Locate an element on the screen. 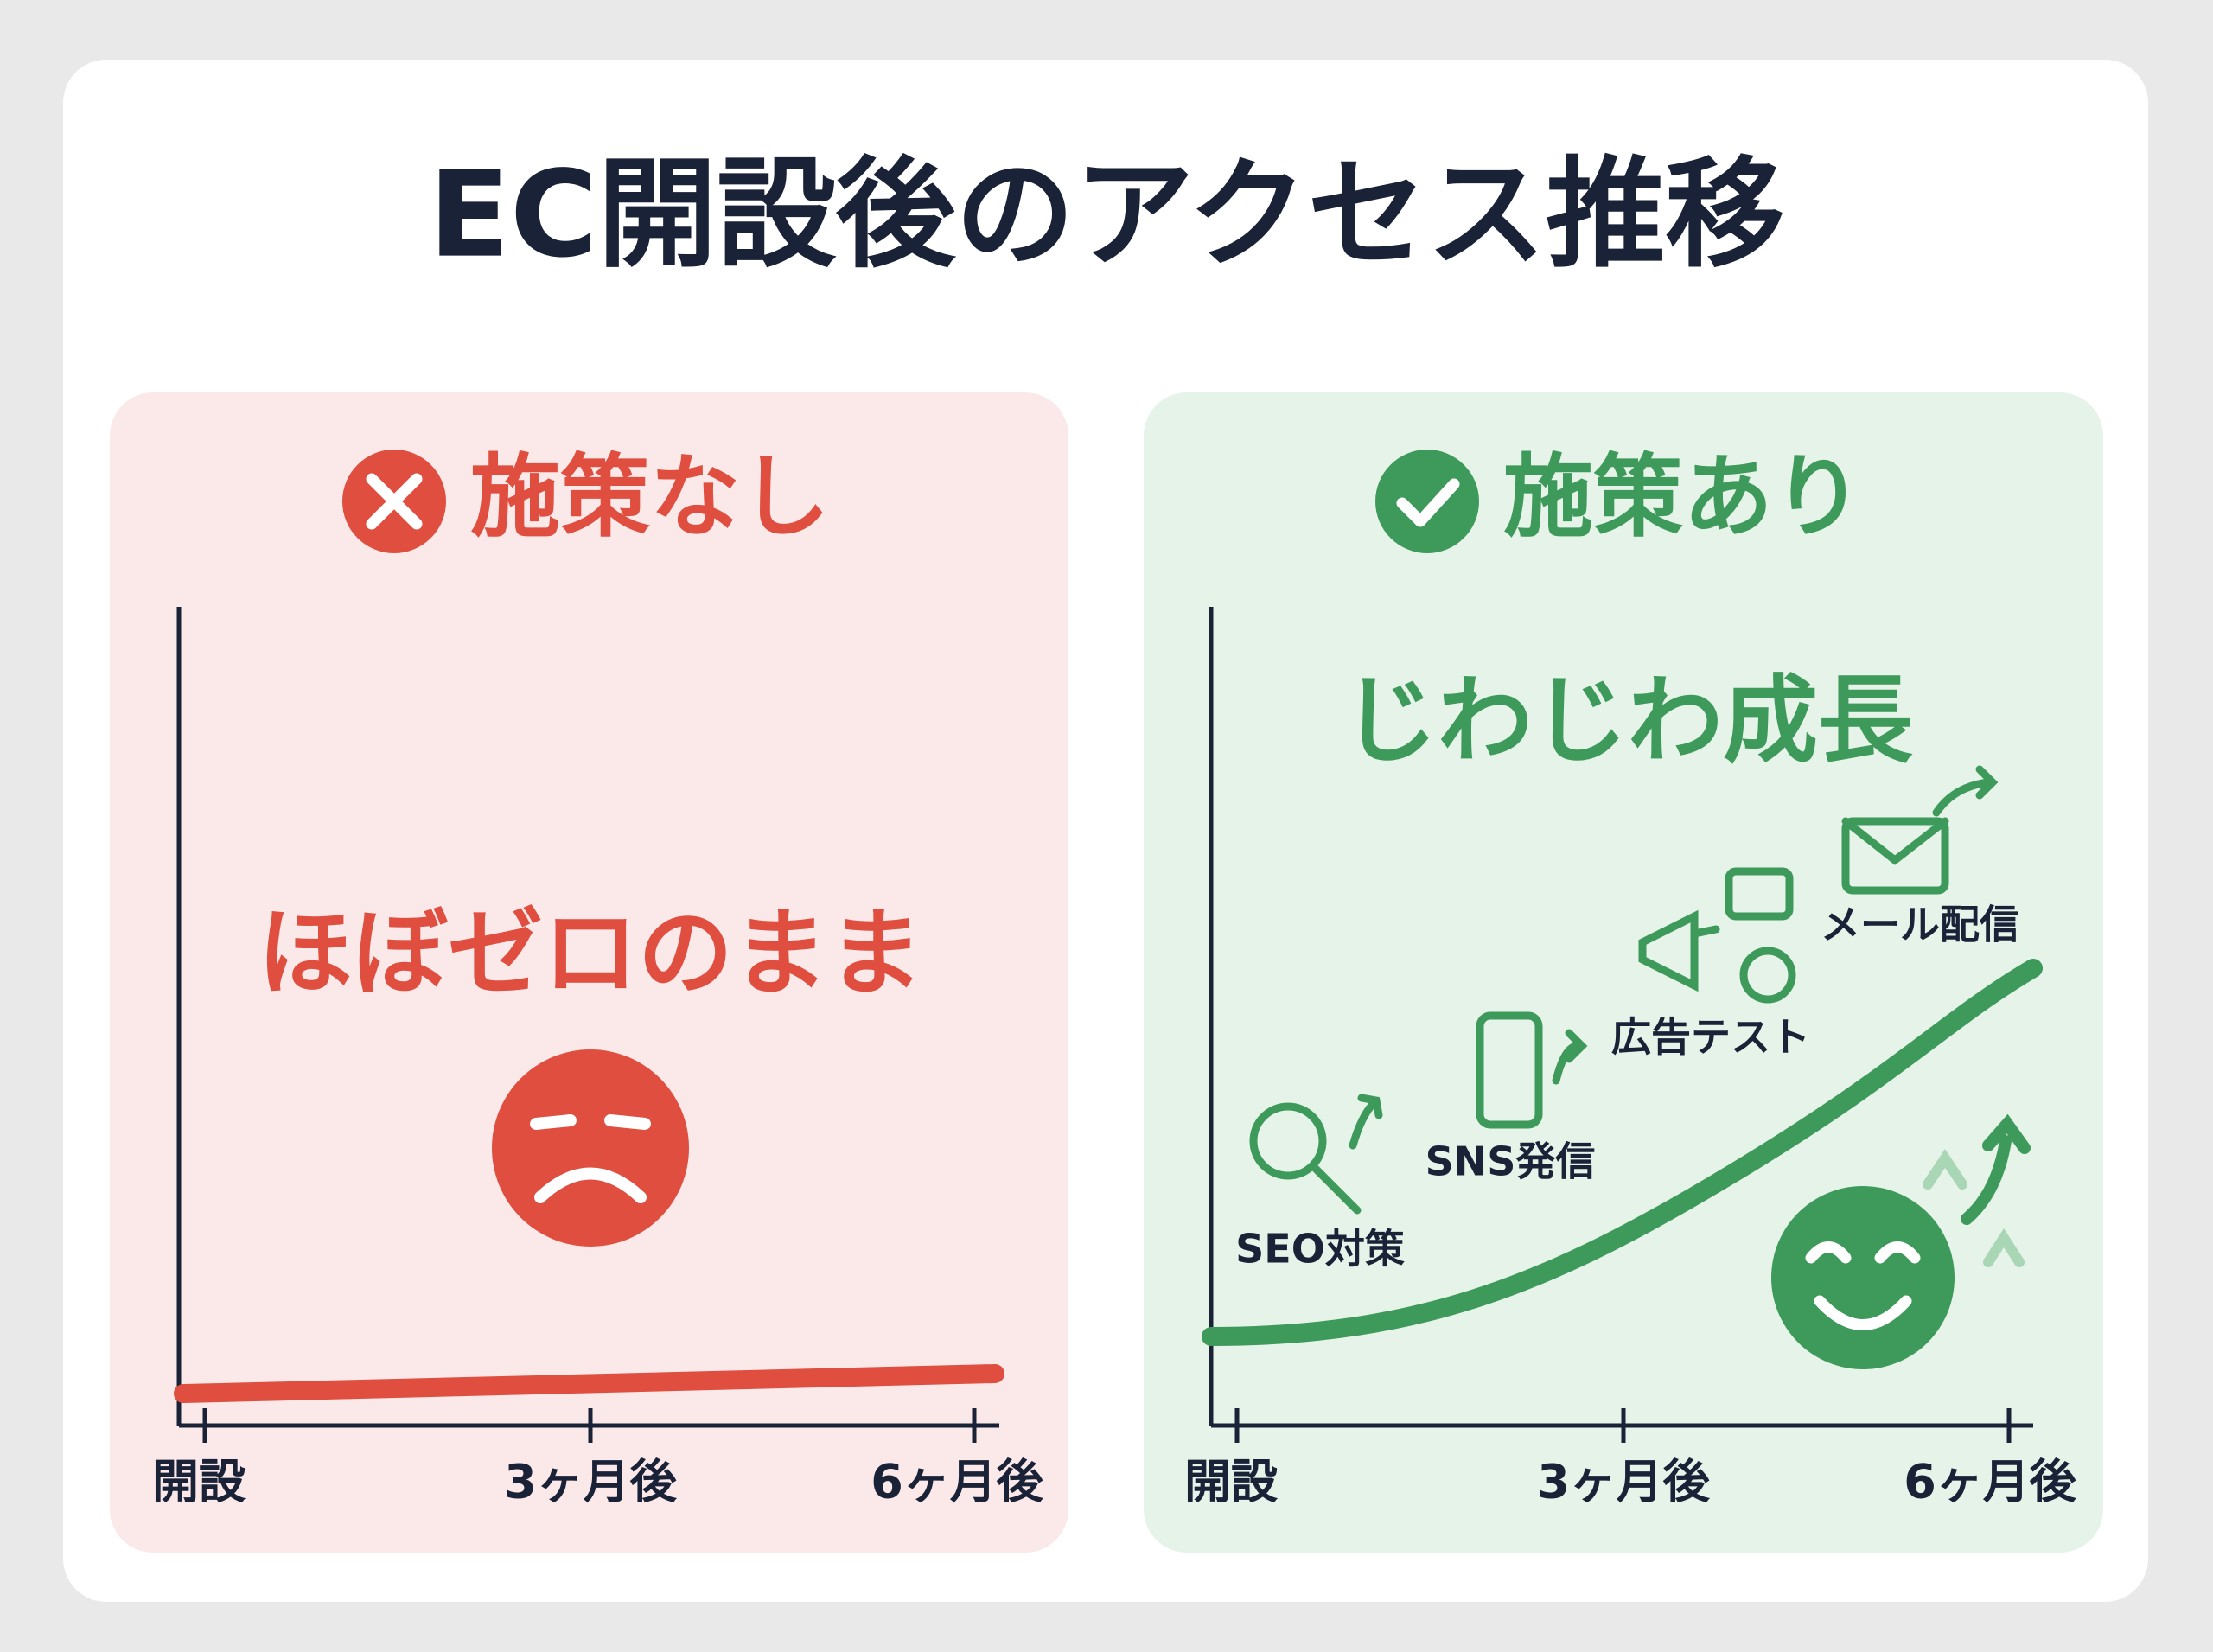  tactic-icons is located at coordinates (1624, 990).